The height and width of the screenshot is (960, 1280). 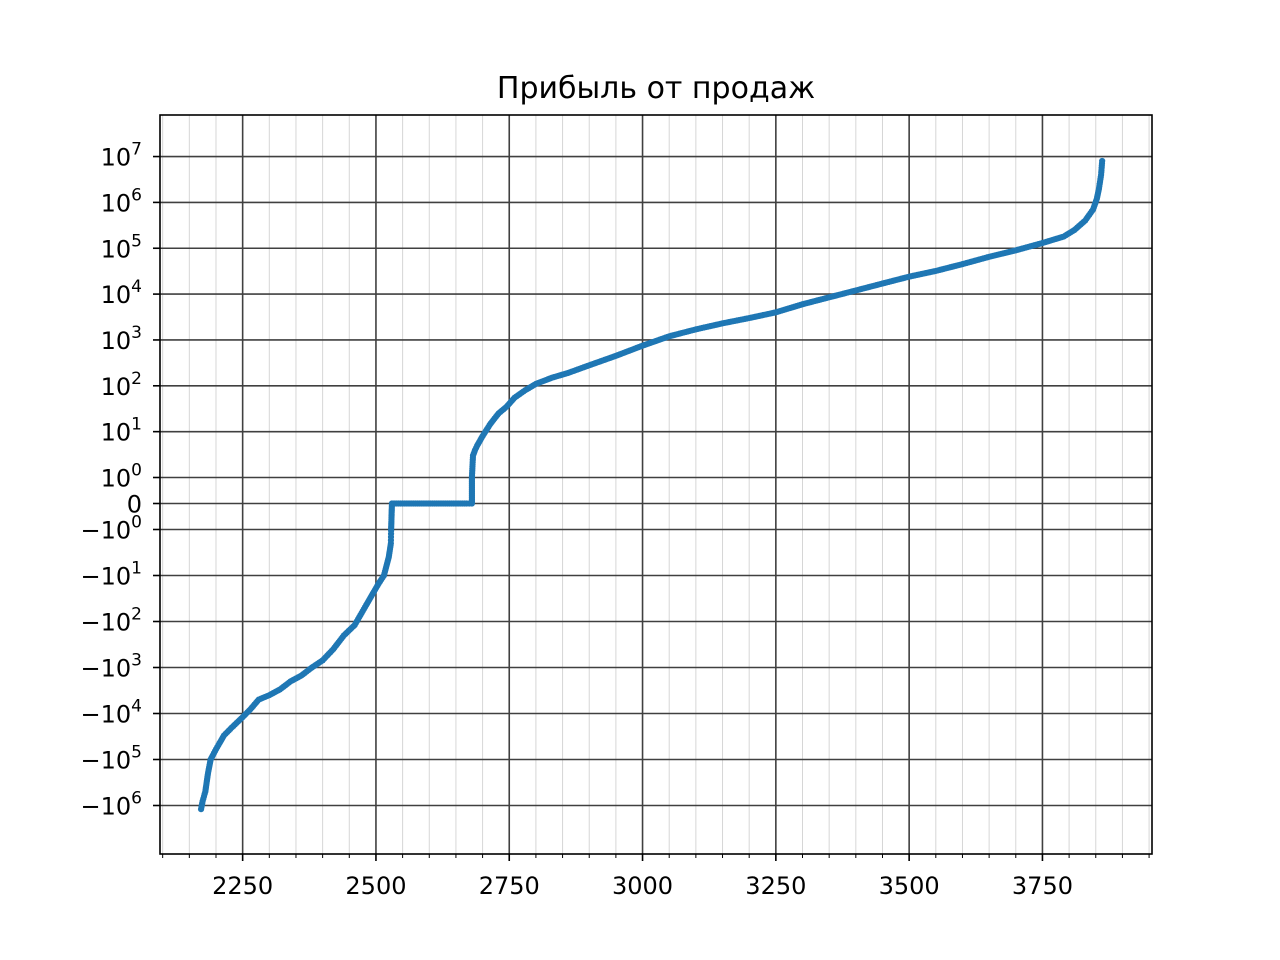 I want to click on x-tick-label: 2750, so click(x=509, y=886).